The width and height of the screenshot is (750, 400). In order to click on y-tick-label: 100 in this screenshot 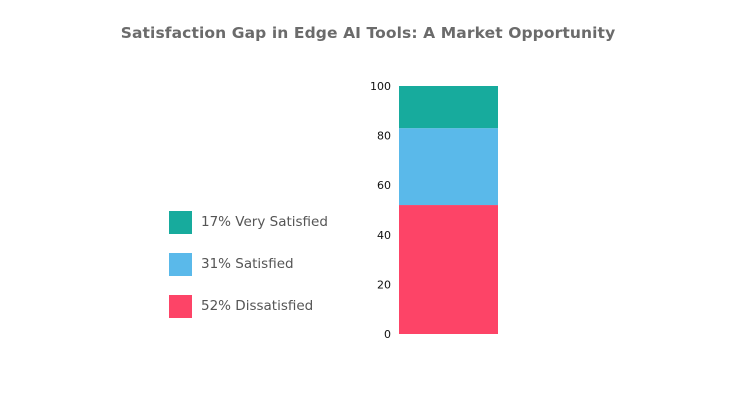, I will do `click(380, 86)`.